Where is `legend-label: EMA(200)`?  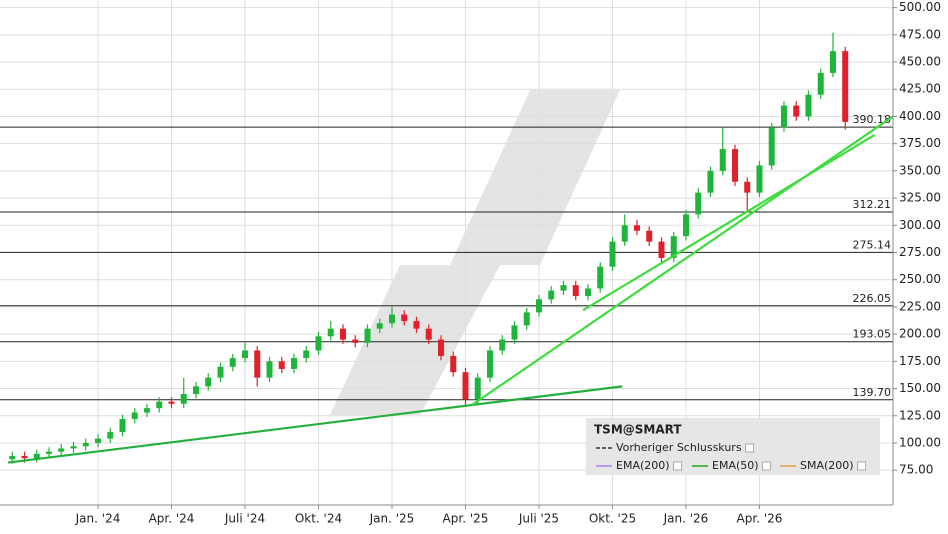 legend-label: EMA(200) is located at coordinates (643, 465).